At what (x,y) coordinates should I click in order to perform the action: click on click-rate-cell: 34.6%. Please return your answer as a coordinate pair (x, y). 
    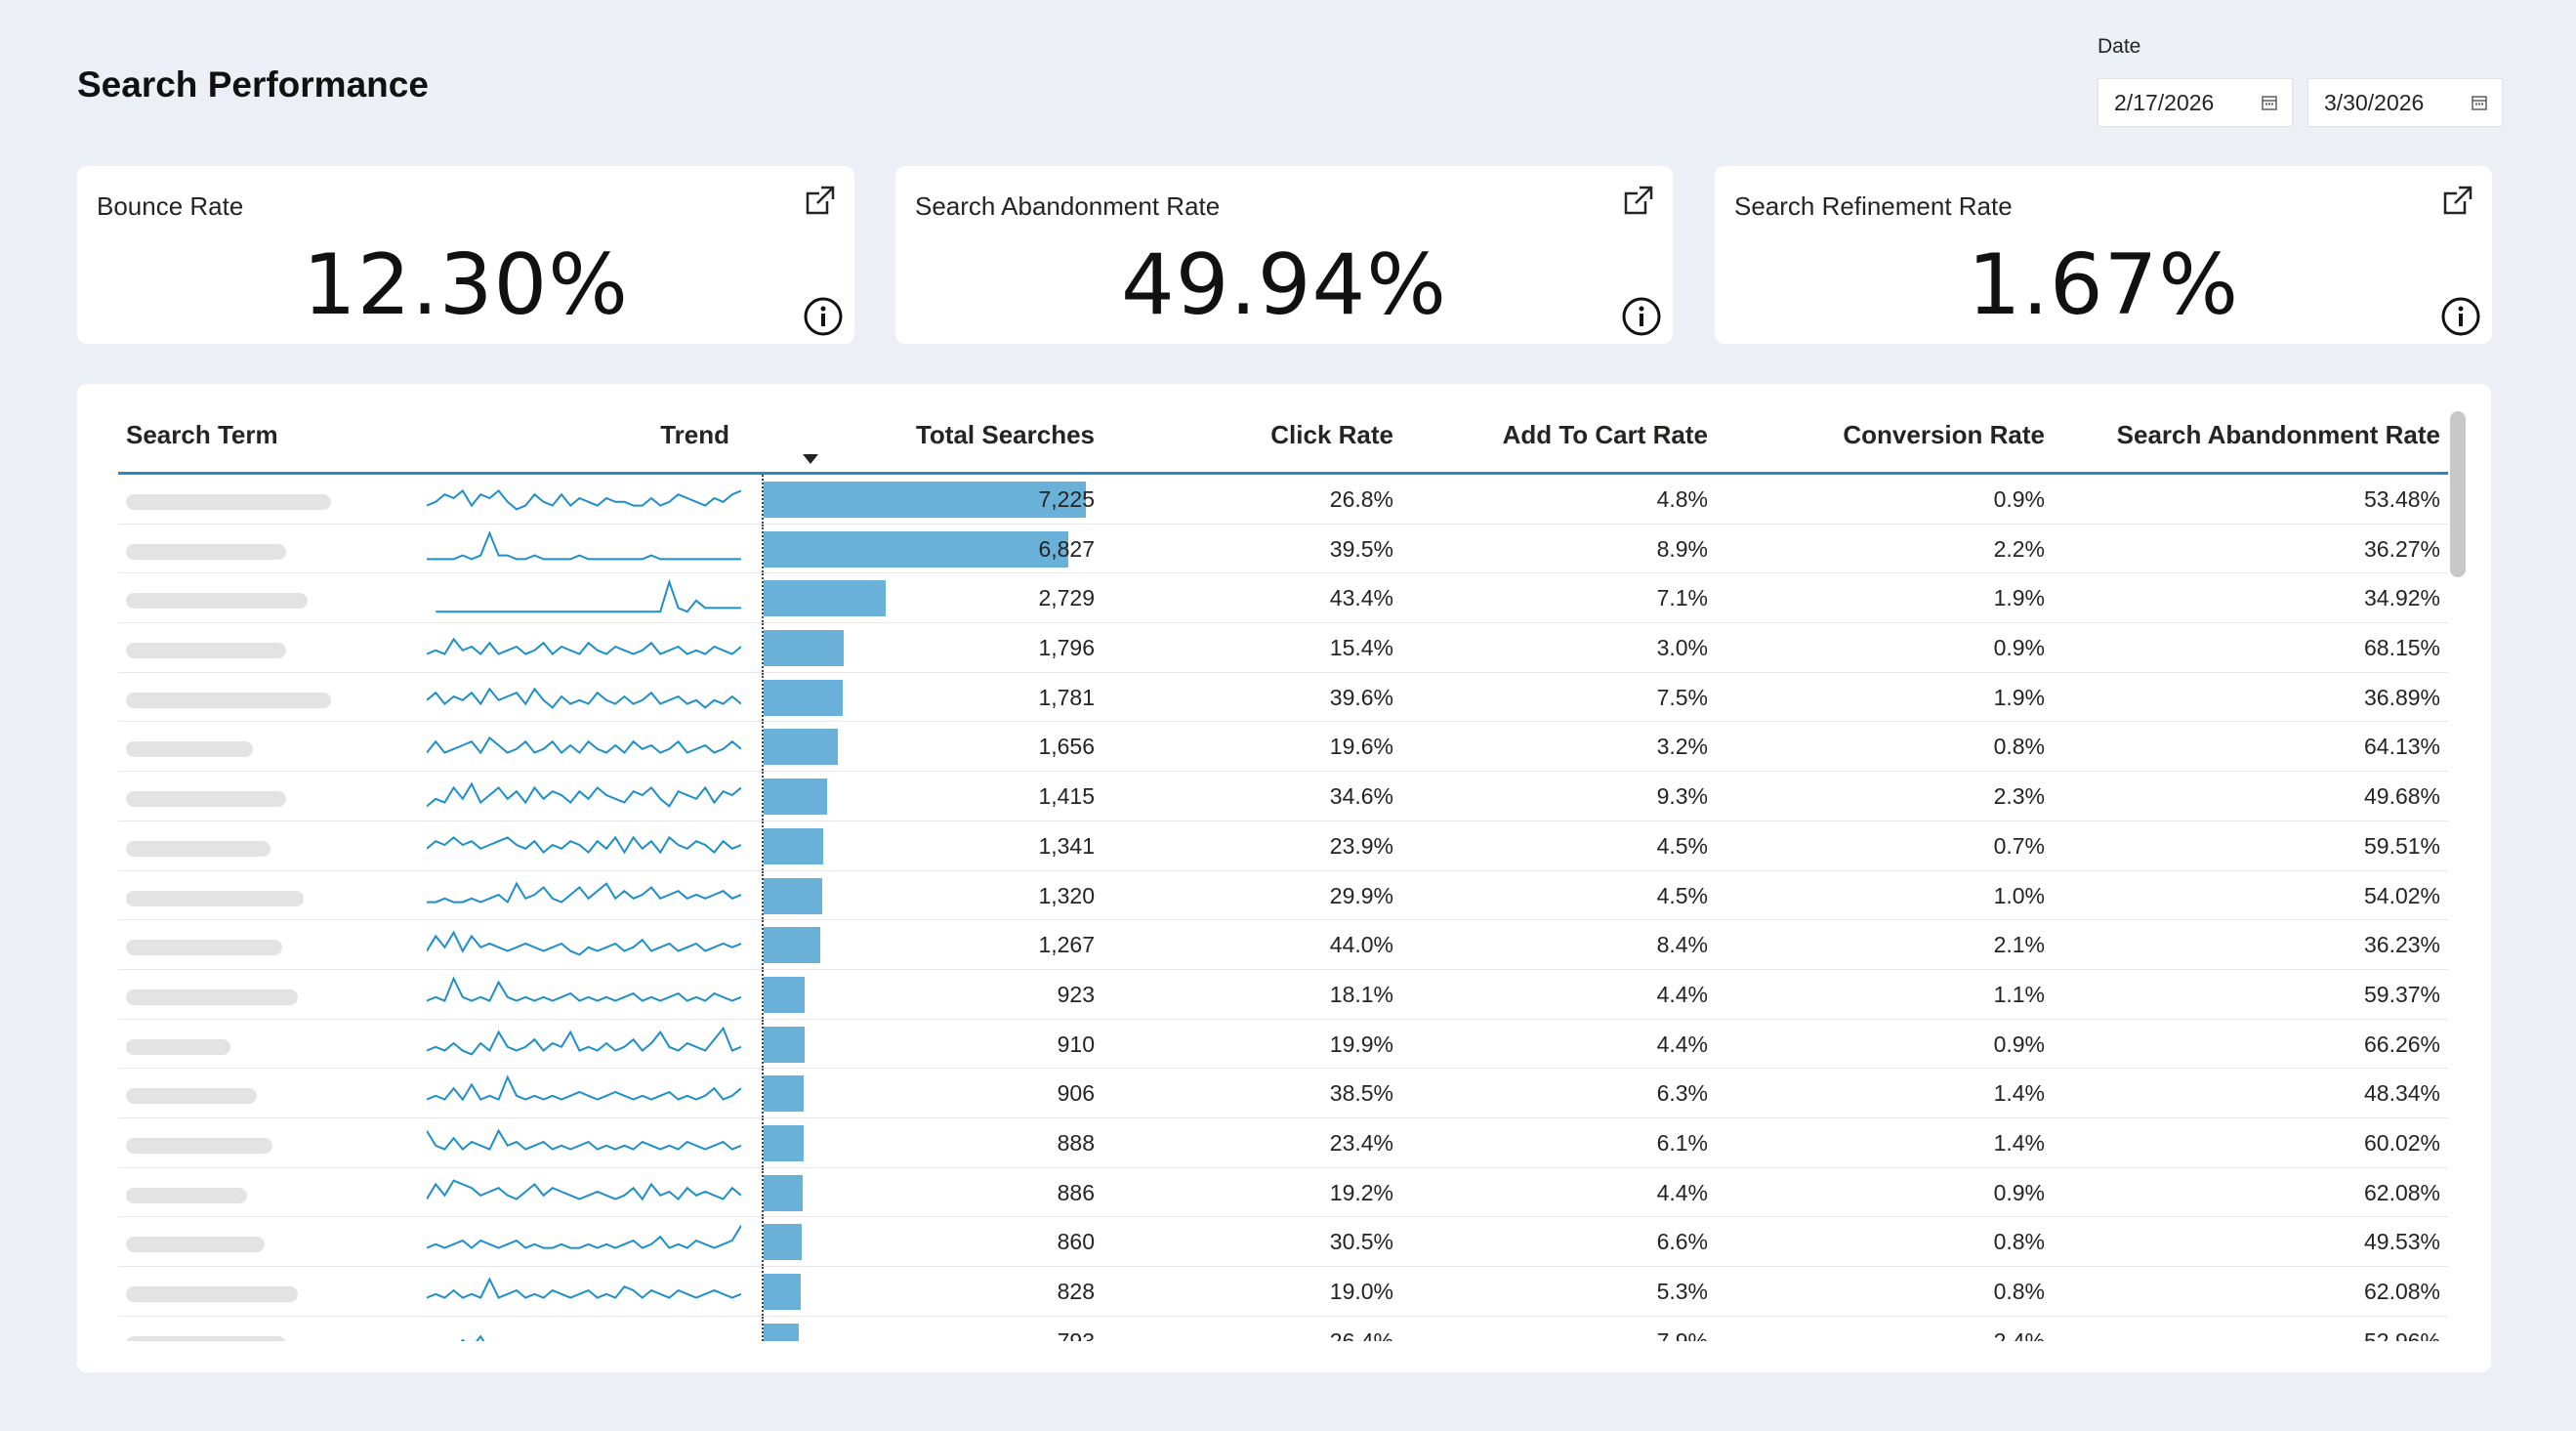
    Looking at the image, I should click on (1361, 796).